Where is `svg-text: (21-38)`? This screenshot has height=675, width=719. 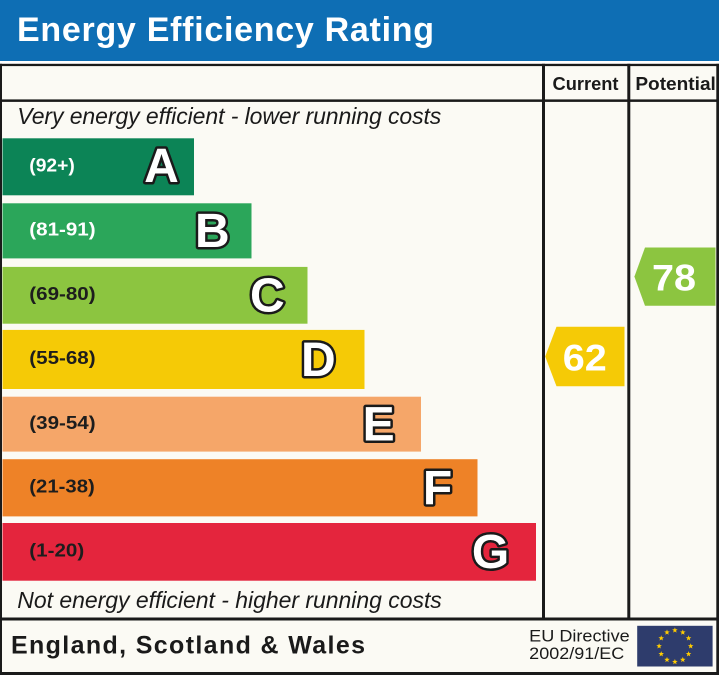 svg-text: (21-38) is located at coordinates (62, 486).